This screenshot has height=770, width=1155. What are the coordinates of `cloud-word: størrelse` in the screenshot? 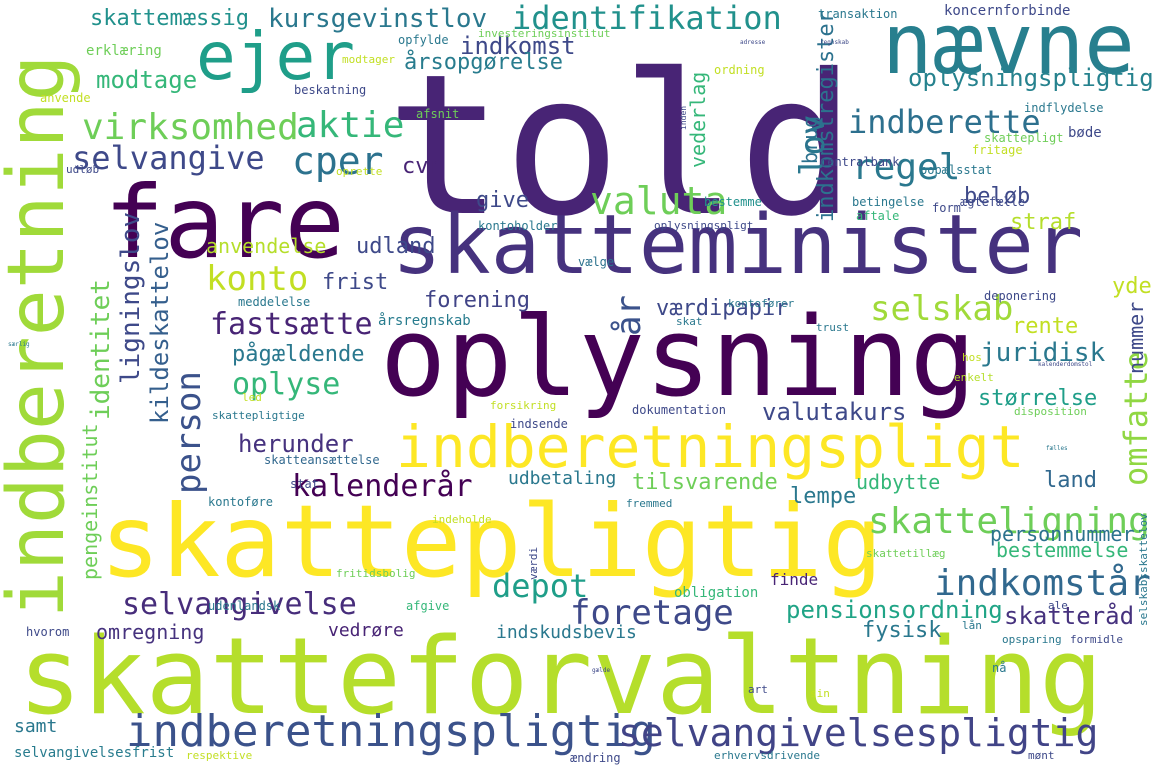 It's located at (1038, 398).